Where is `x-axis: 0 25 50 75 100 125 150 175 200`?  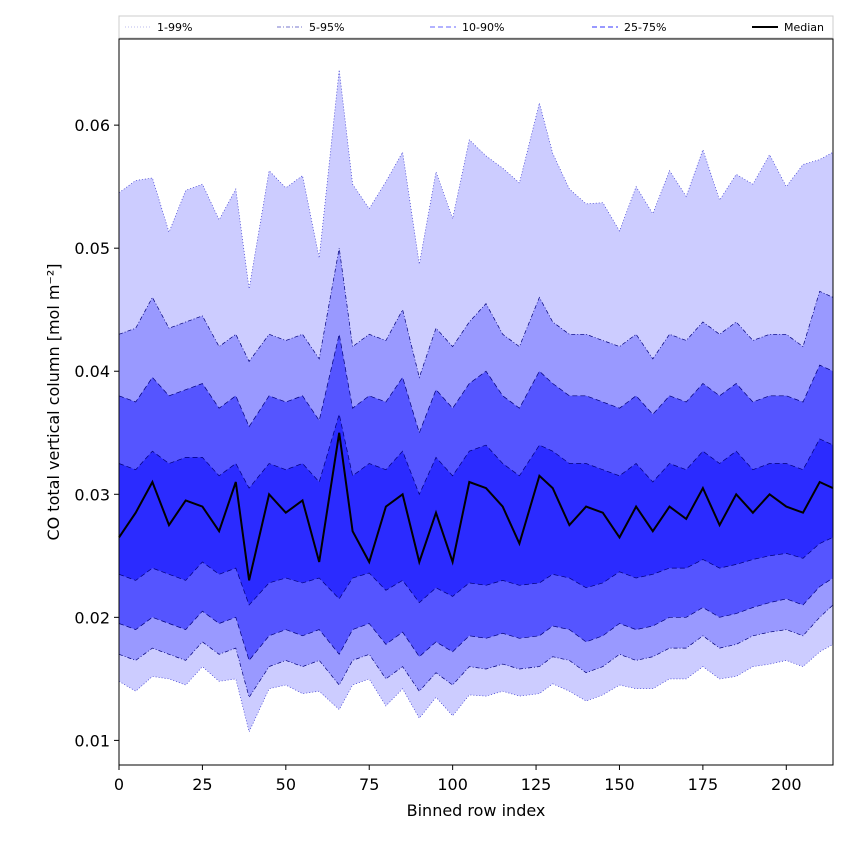 x-axis: 0 25 50 75 100 125 150 175 200 is located at coordinates (458, 779).